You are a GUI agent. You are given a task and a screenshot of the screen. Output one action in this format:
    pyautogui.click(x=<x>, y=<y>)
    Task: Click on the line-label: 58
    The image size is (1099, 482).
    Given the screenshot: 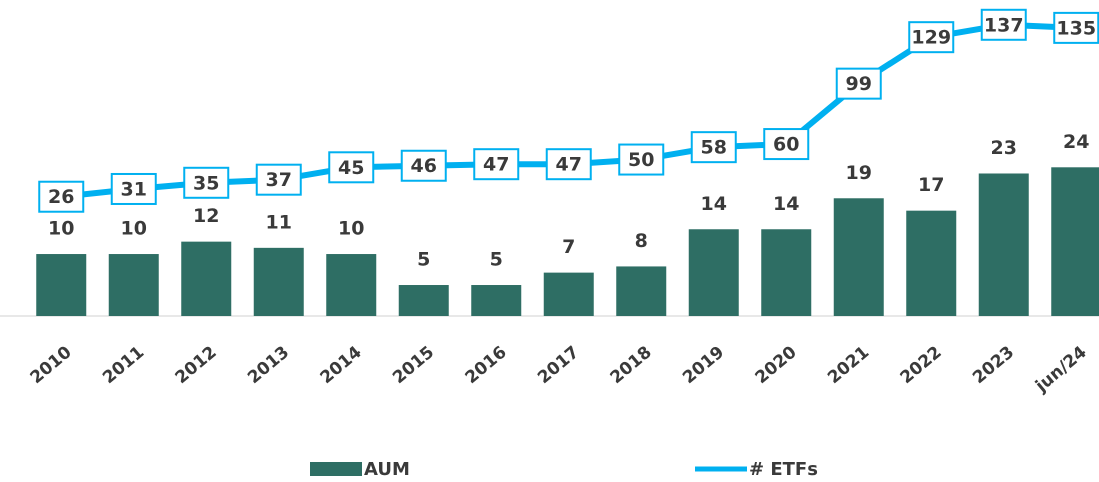 What is the action you would take?
    pyautogui.click(x=714, y=148)
    